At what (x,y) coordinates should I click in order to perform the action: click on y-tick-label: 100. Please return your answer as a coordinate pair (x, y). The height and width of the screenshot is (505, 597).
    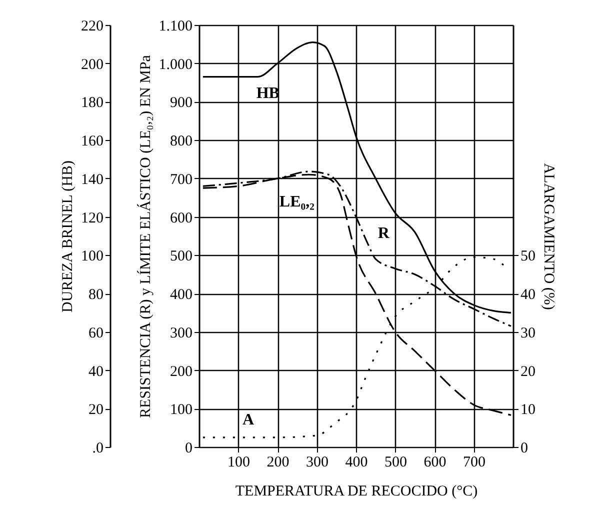
    Looking at the image, I should click on (92, 256).